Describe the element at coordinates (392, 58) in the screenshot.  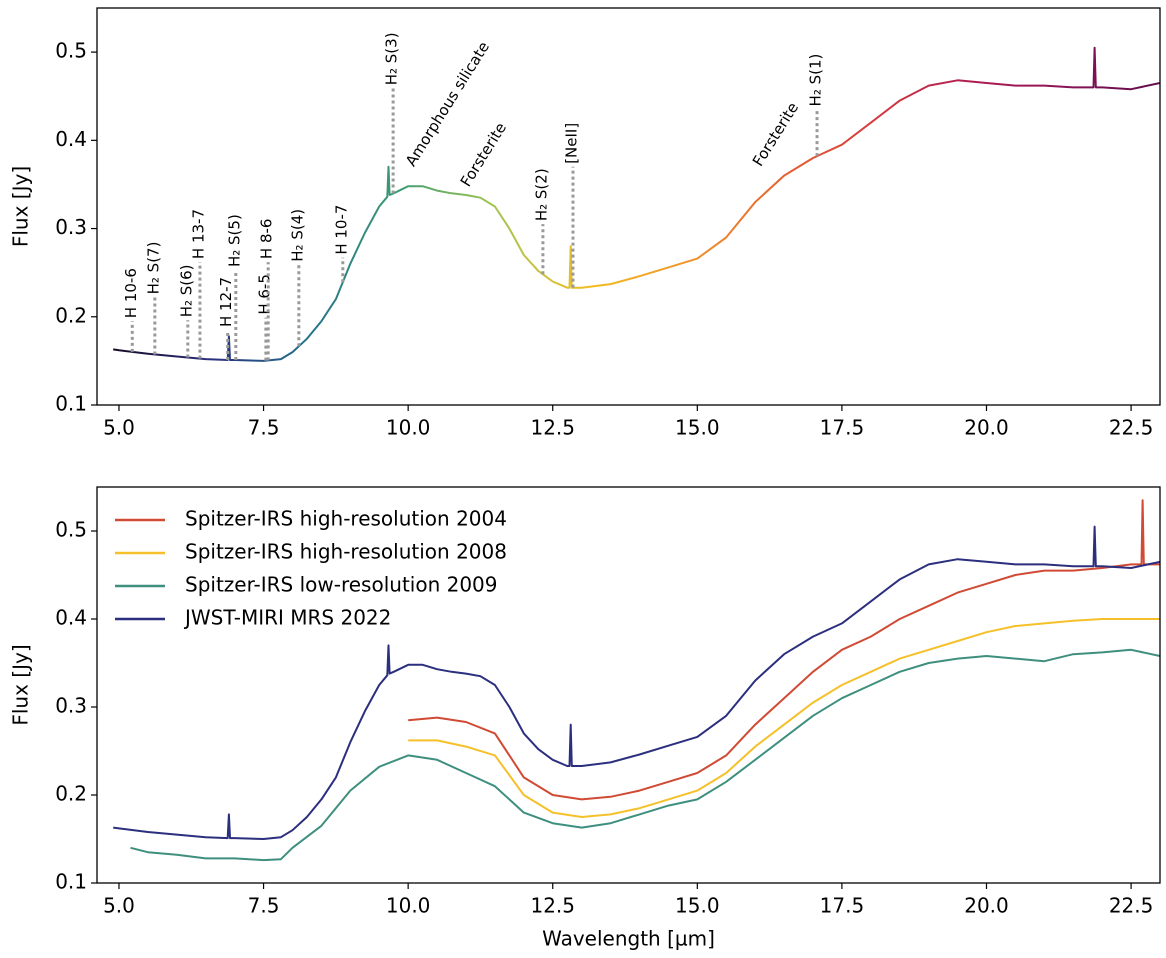
I see `annotation-label: H₂ S(3)` at that location.